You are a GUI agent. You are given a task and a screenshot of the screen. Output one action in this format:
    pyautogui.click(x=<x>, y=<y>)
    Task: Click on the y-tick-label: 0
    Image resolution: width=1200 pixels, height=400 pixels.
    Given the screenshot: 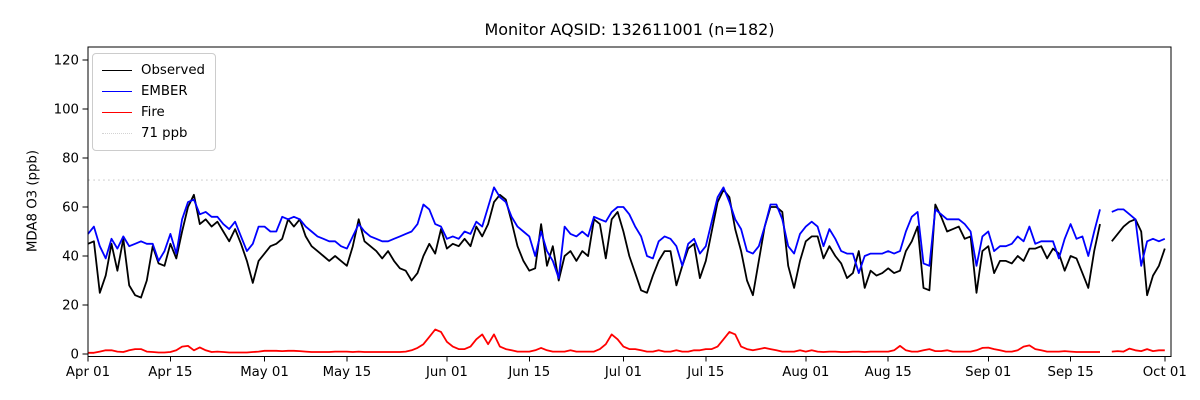 What is the action you would take?
    pyautogui.click(x=75, y=355)
    